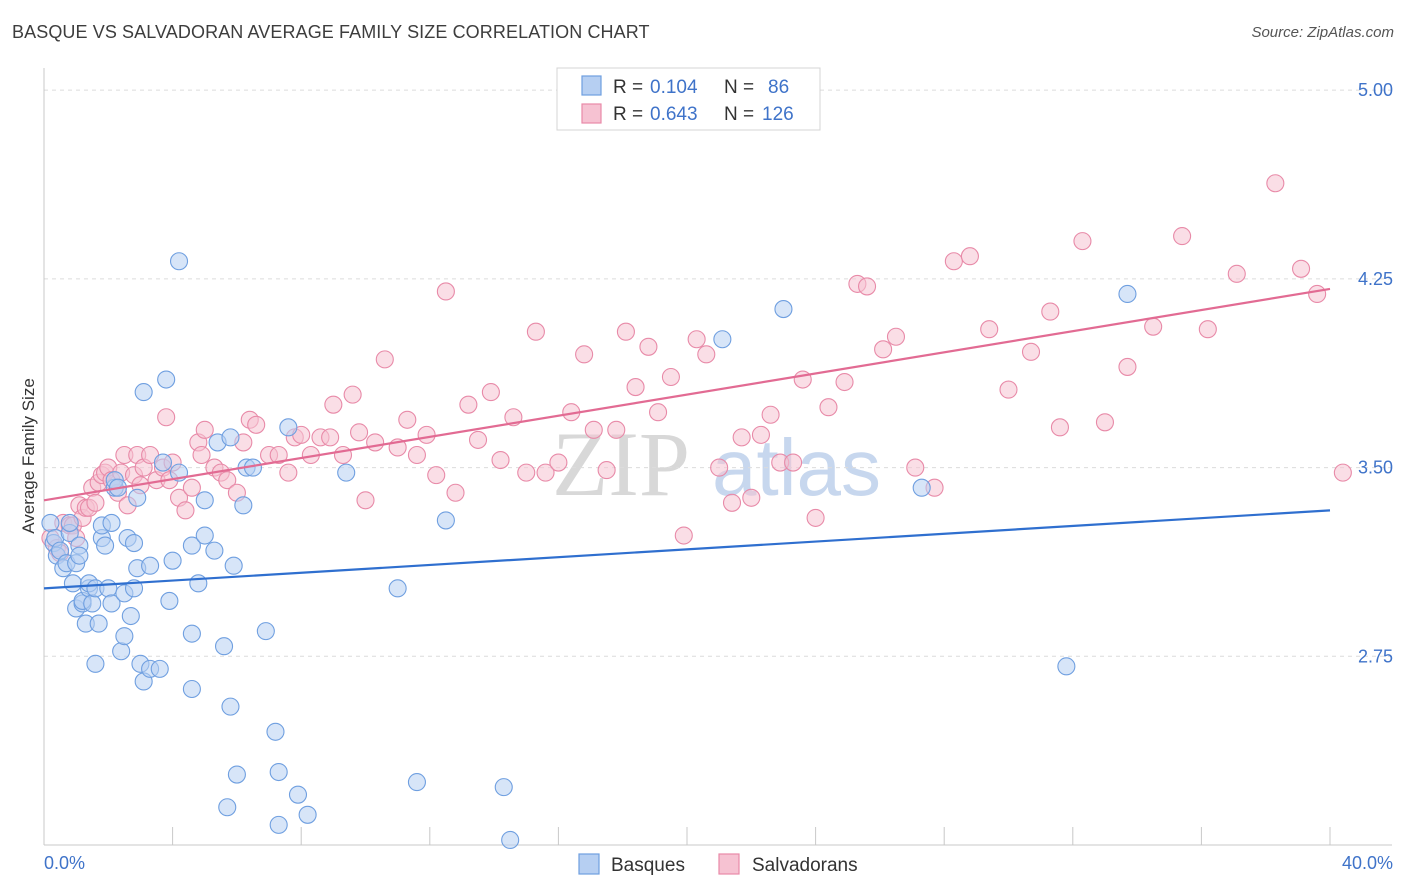 The image size is (1406, 892). I want to click on bottom-legend-swatch-basques, so click(589, 864).